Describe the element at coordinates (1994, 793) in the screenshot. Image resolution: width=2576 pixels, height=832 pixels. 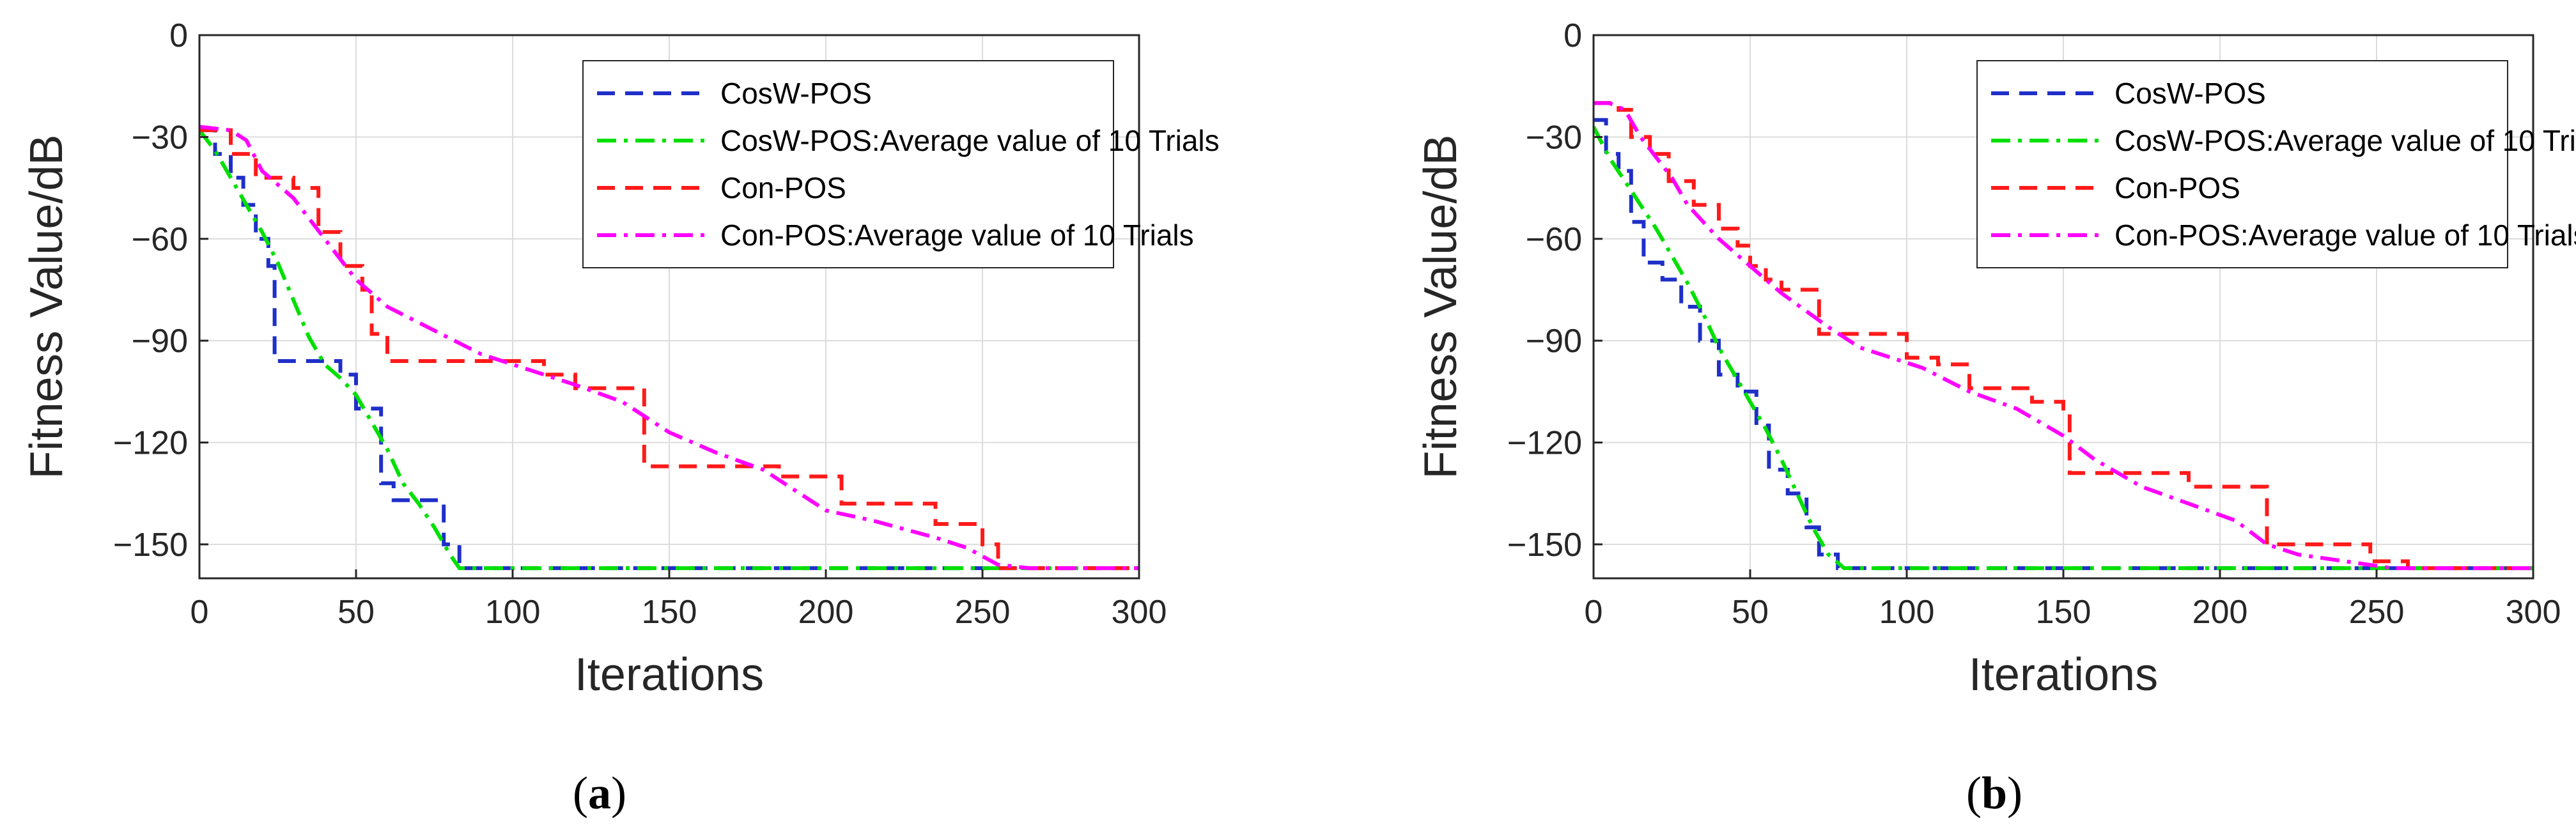
I see `panel-label: (b)` at that location.